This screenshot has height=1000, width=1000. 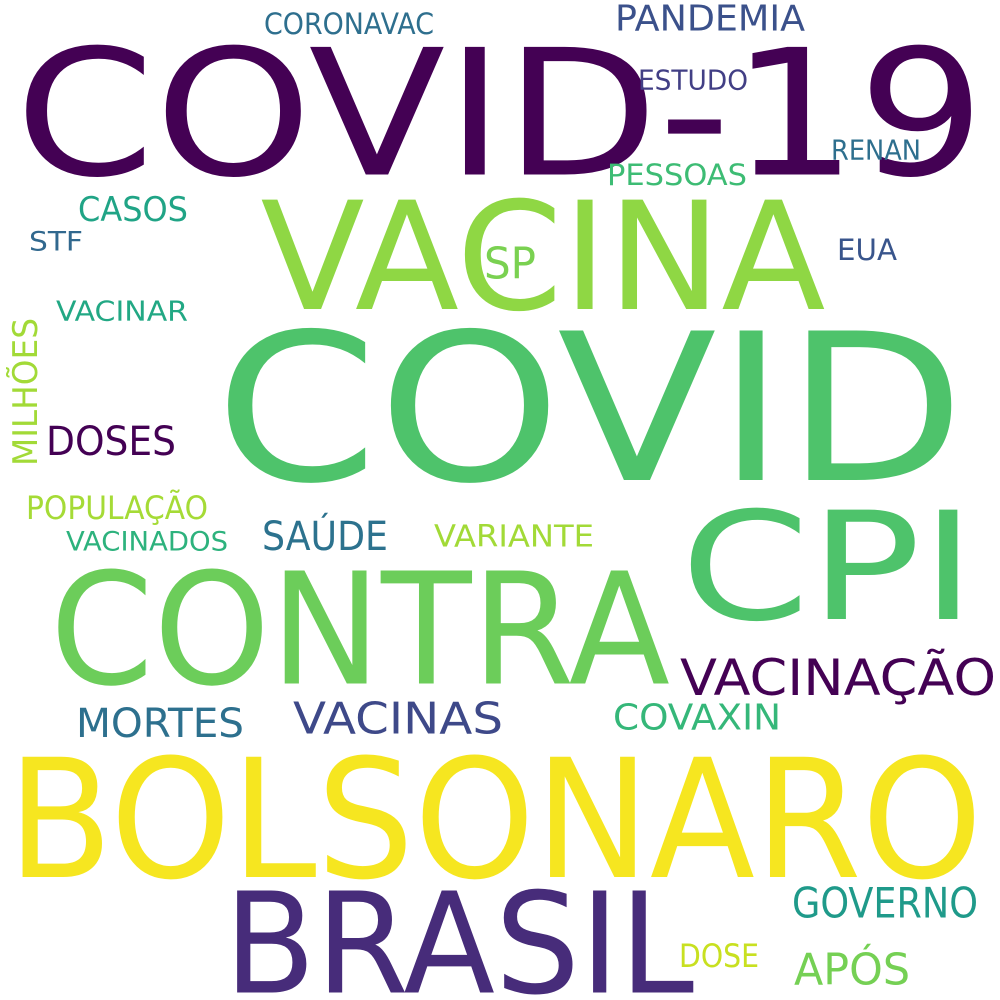 I want to click on word-pessoas: PESSOAS, so click(x=677, y=175).